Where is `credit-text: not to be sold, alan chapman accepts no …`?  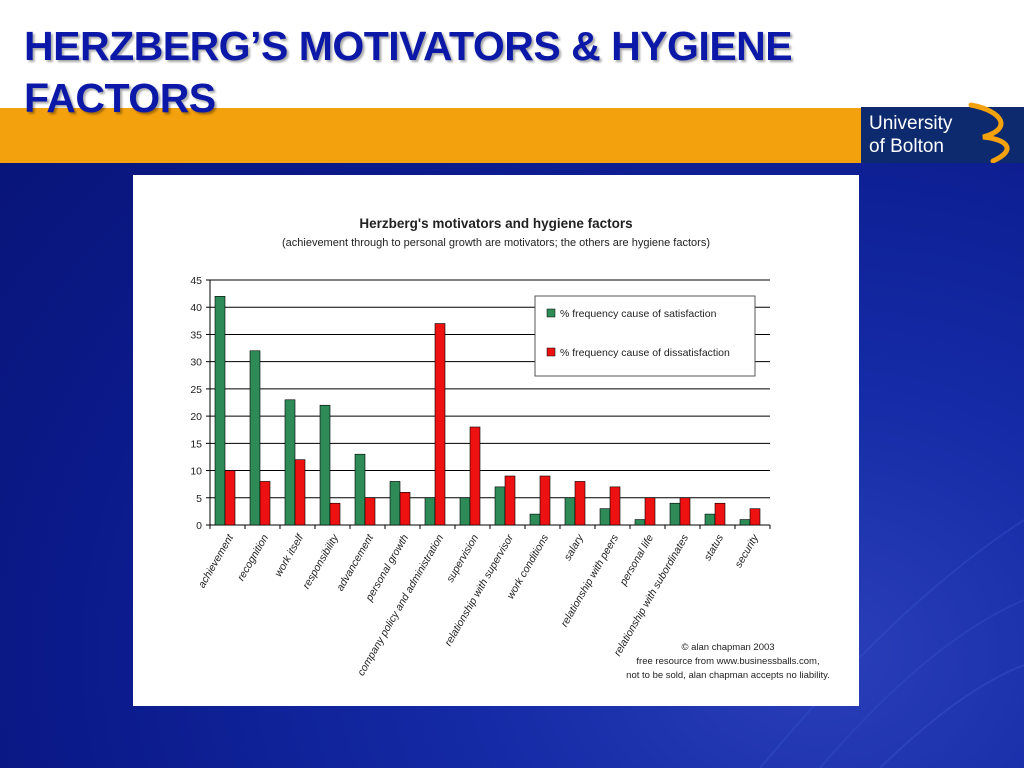 credit-text: not to be sold, alan chapman accepts no … is located at coordinates (728, 675).